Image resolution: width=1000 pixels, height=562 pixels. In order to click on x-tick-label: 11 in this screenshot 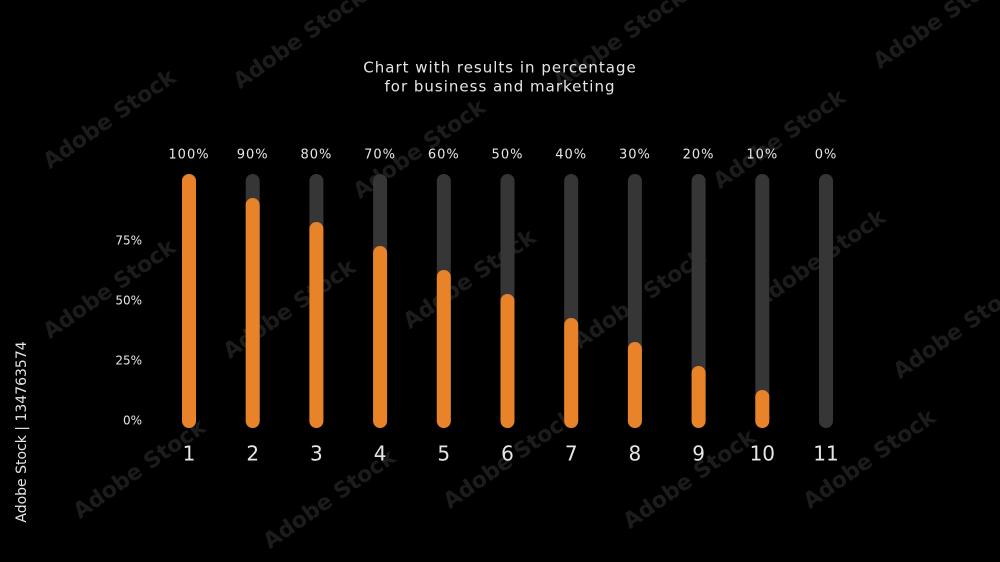, I will do `click(825, 454)`.